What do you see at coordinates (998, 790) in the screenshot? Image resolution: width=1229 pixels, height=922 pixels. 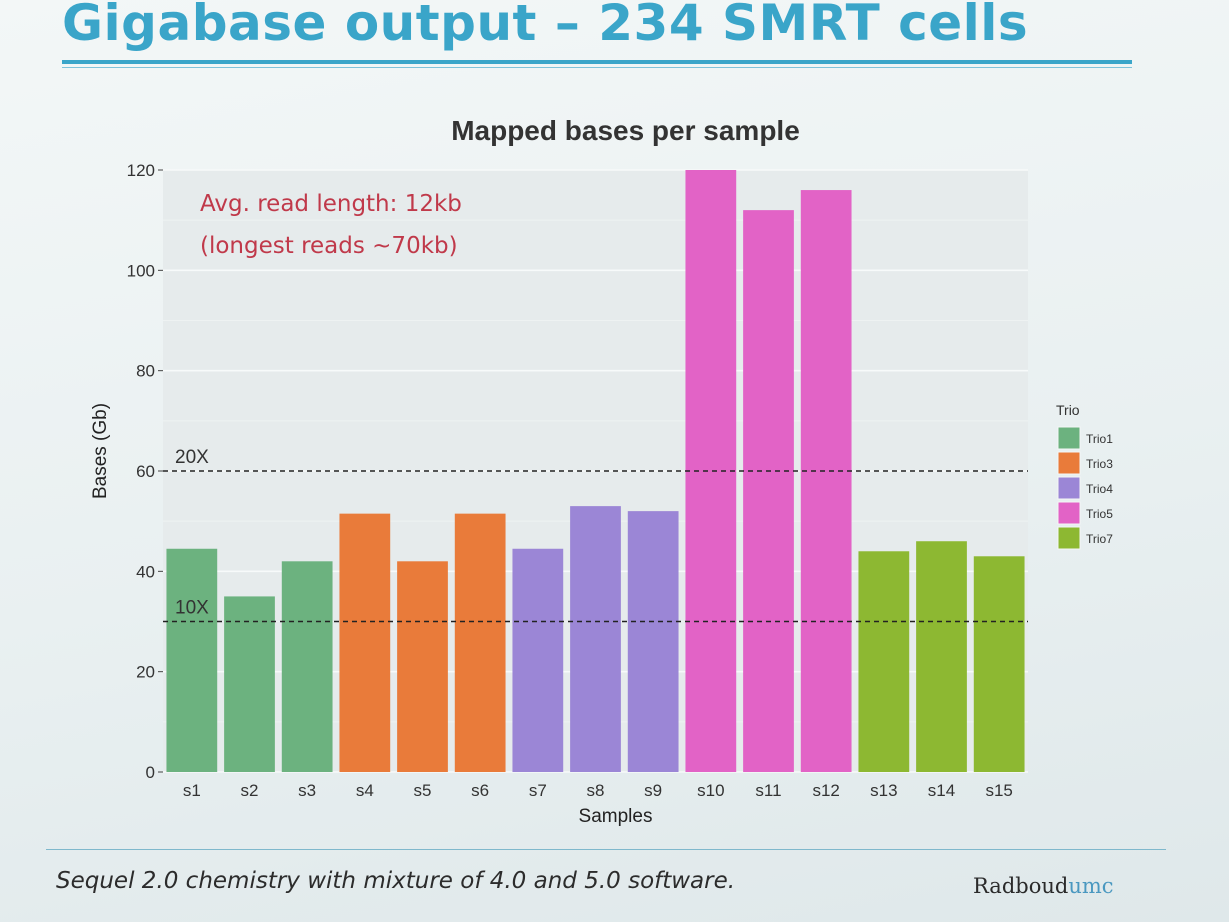 I see `x-tick-label-s15: s15` at bounding box center [998, 790].